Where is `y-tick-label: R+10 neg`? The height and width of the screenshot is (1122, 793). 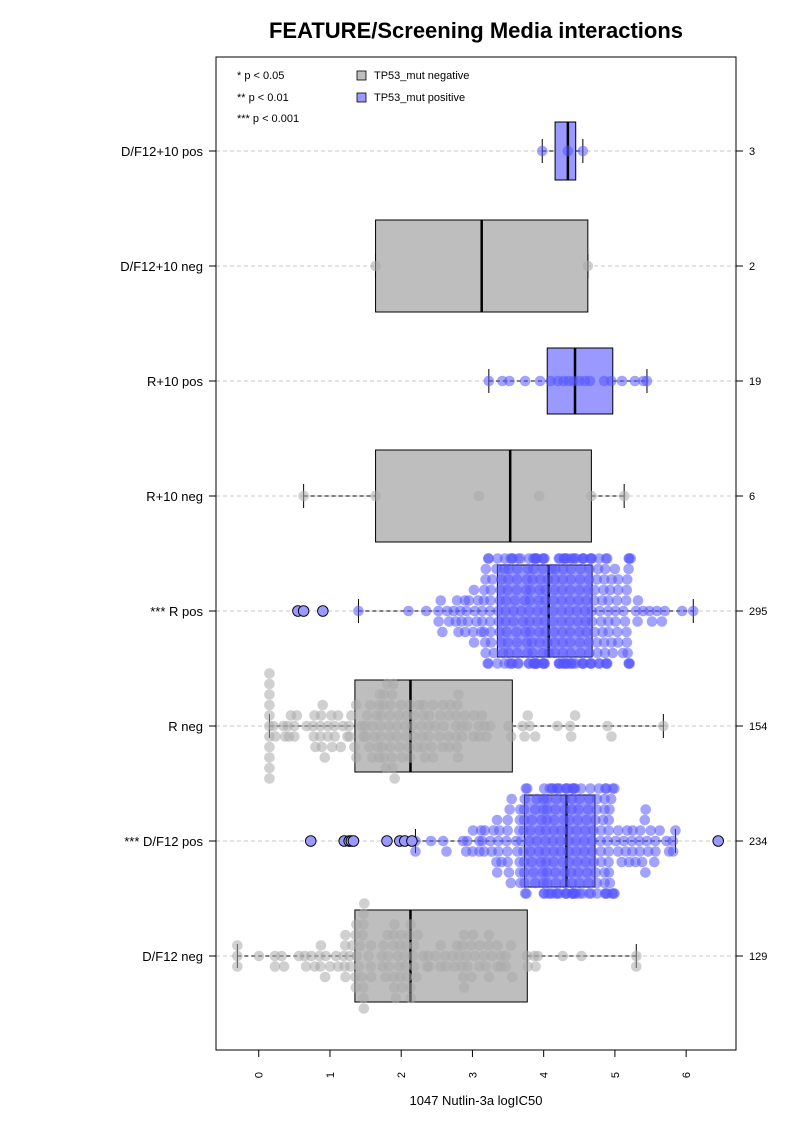 y-tick-label: R+10 neg is located at coordinates (174, 496).